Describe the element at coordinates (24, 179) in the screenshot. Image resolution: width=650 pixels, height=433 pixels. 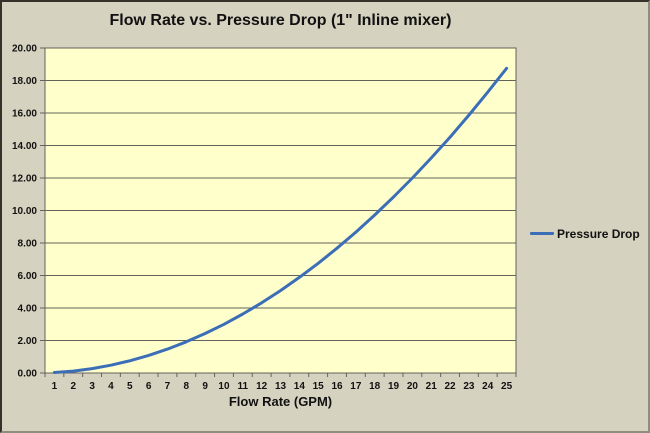
I see `y-tick-label: 12.00` at that location.